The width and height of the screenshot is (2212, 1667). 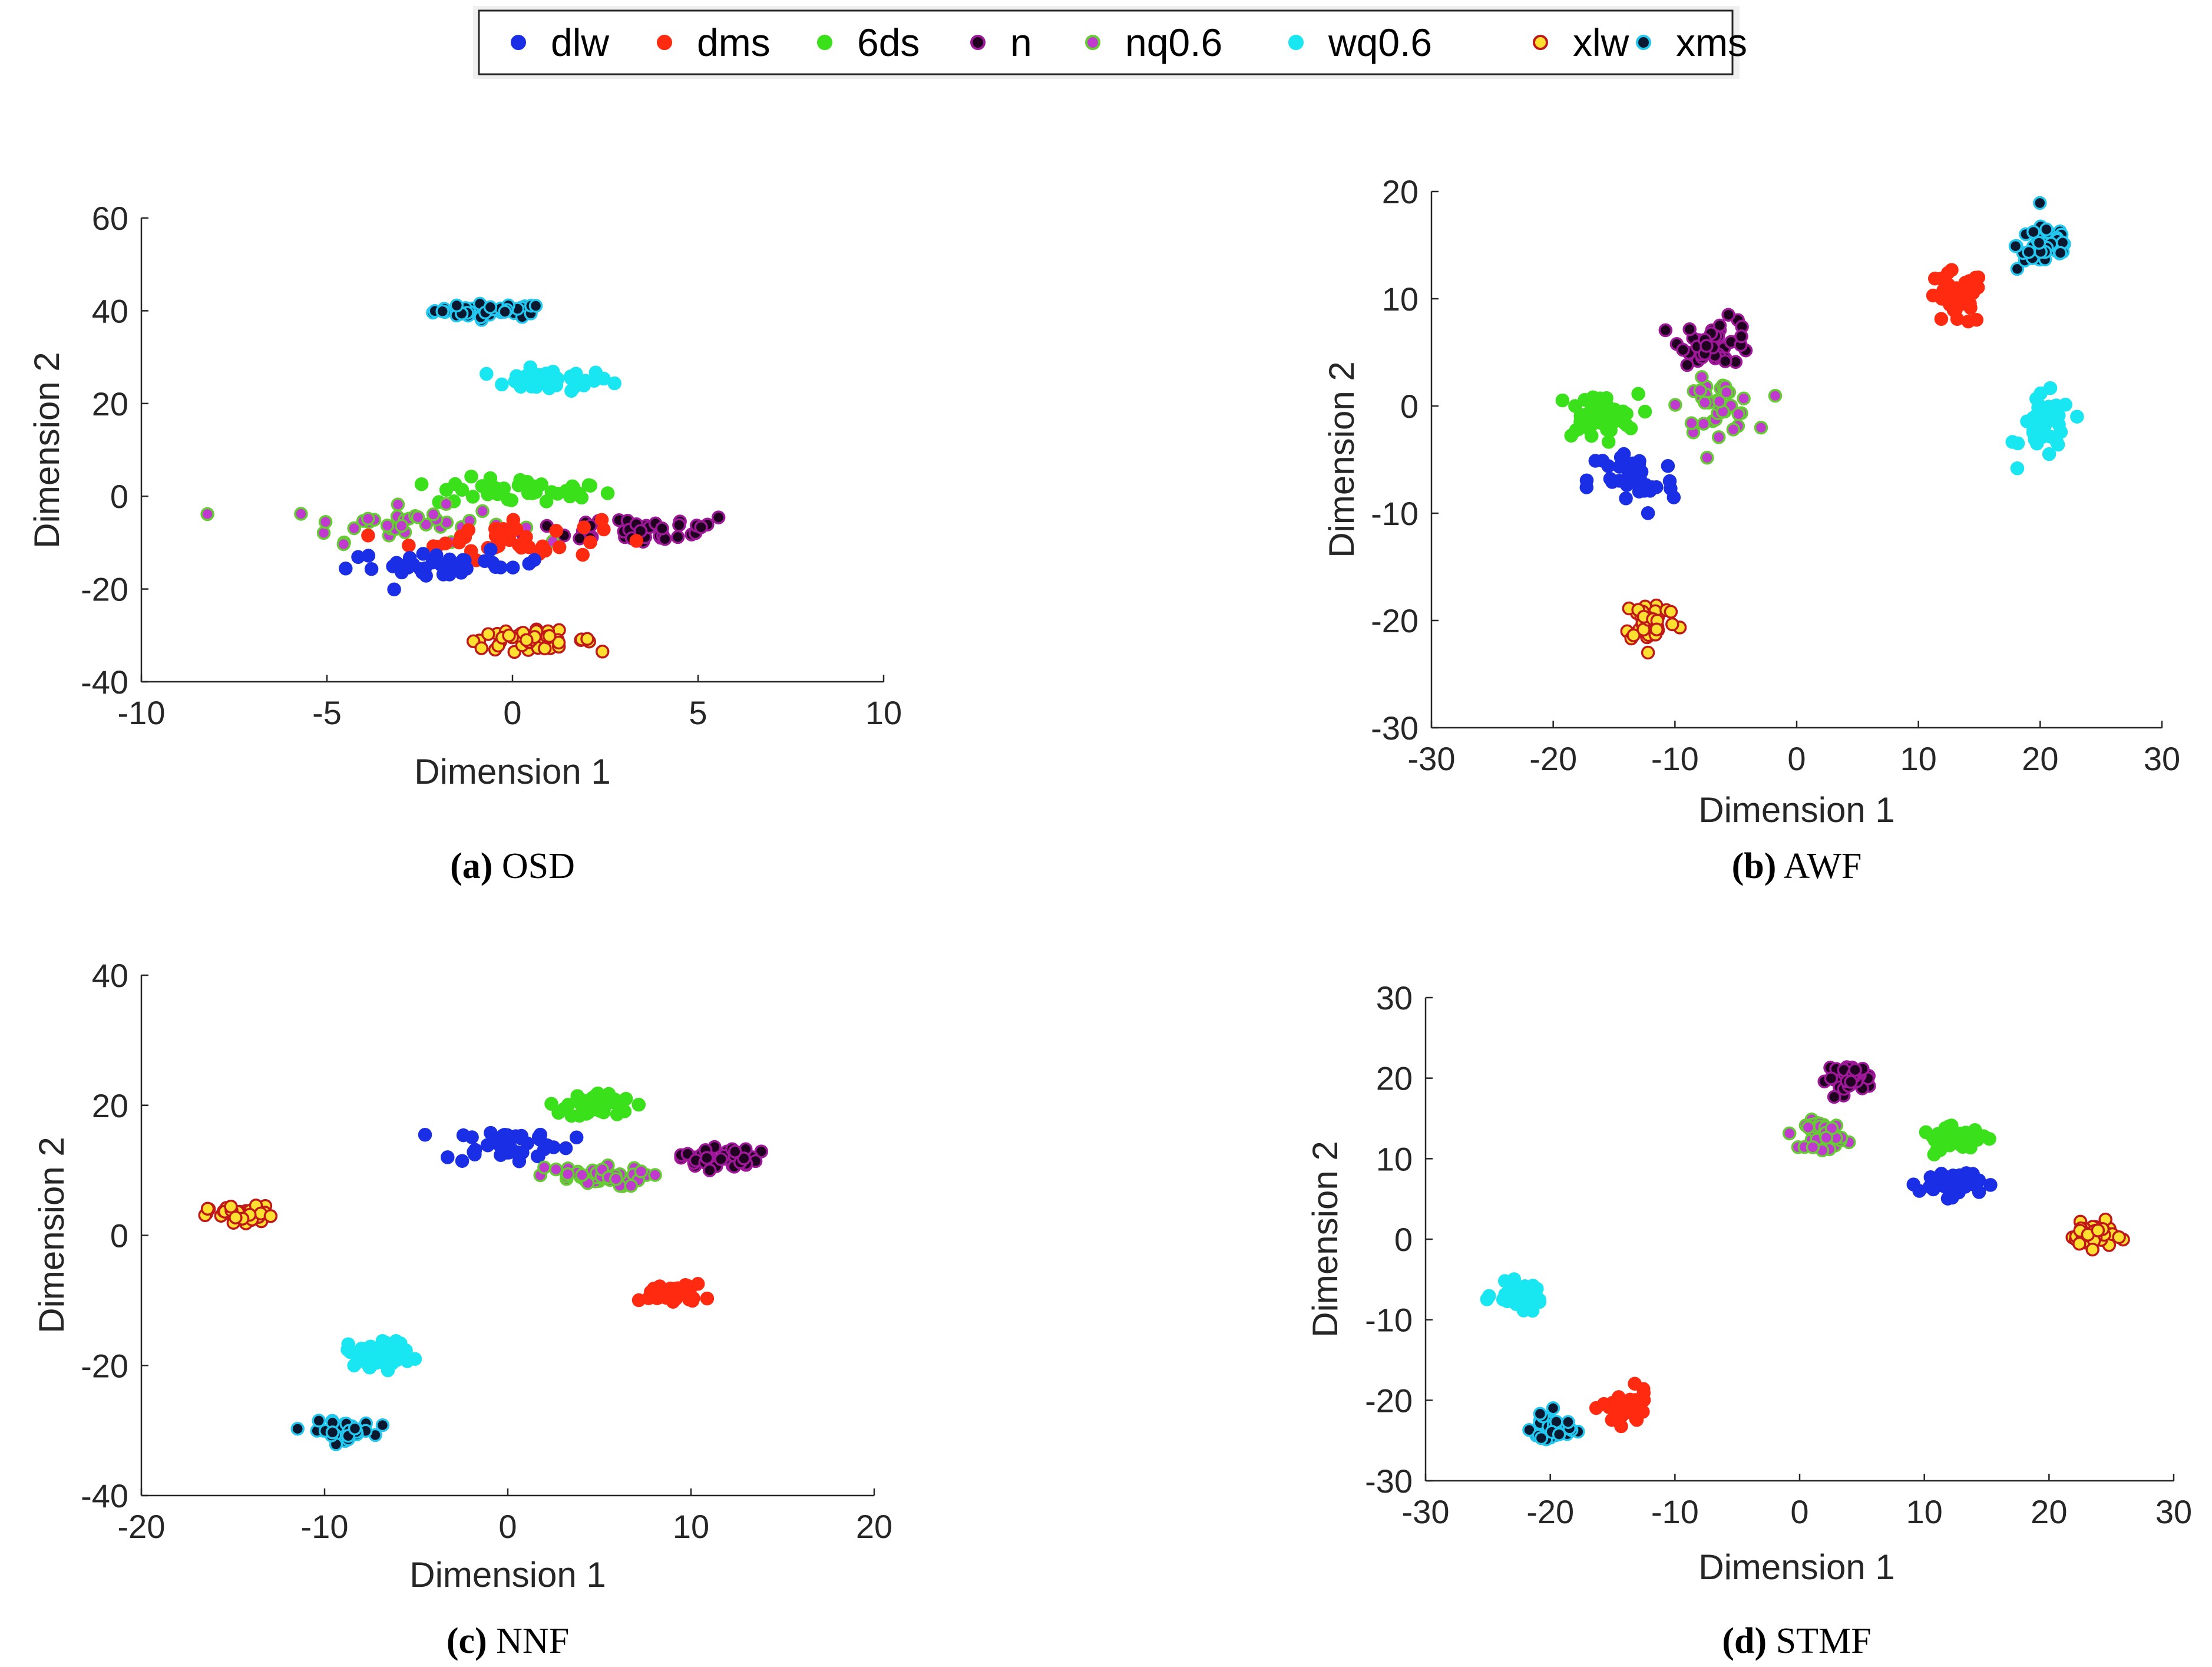 I want to click on awf-x-tick-label: -10, so click(x=1675, y=758).